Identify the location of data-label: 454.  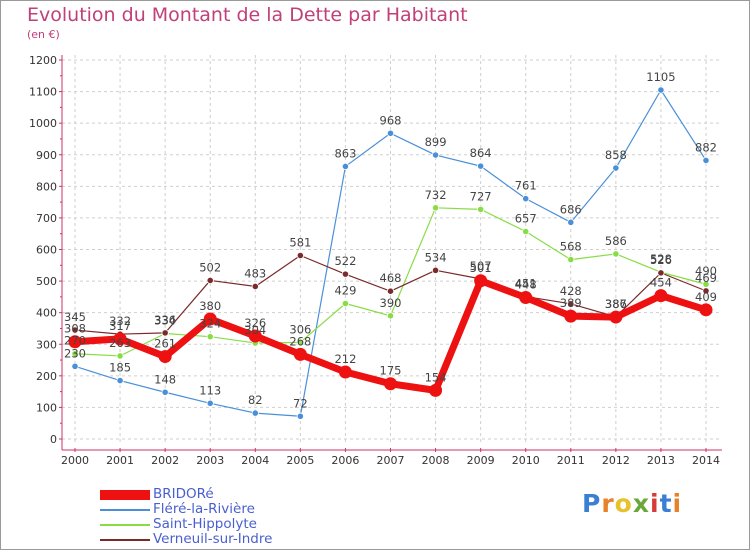
(661, 283).